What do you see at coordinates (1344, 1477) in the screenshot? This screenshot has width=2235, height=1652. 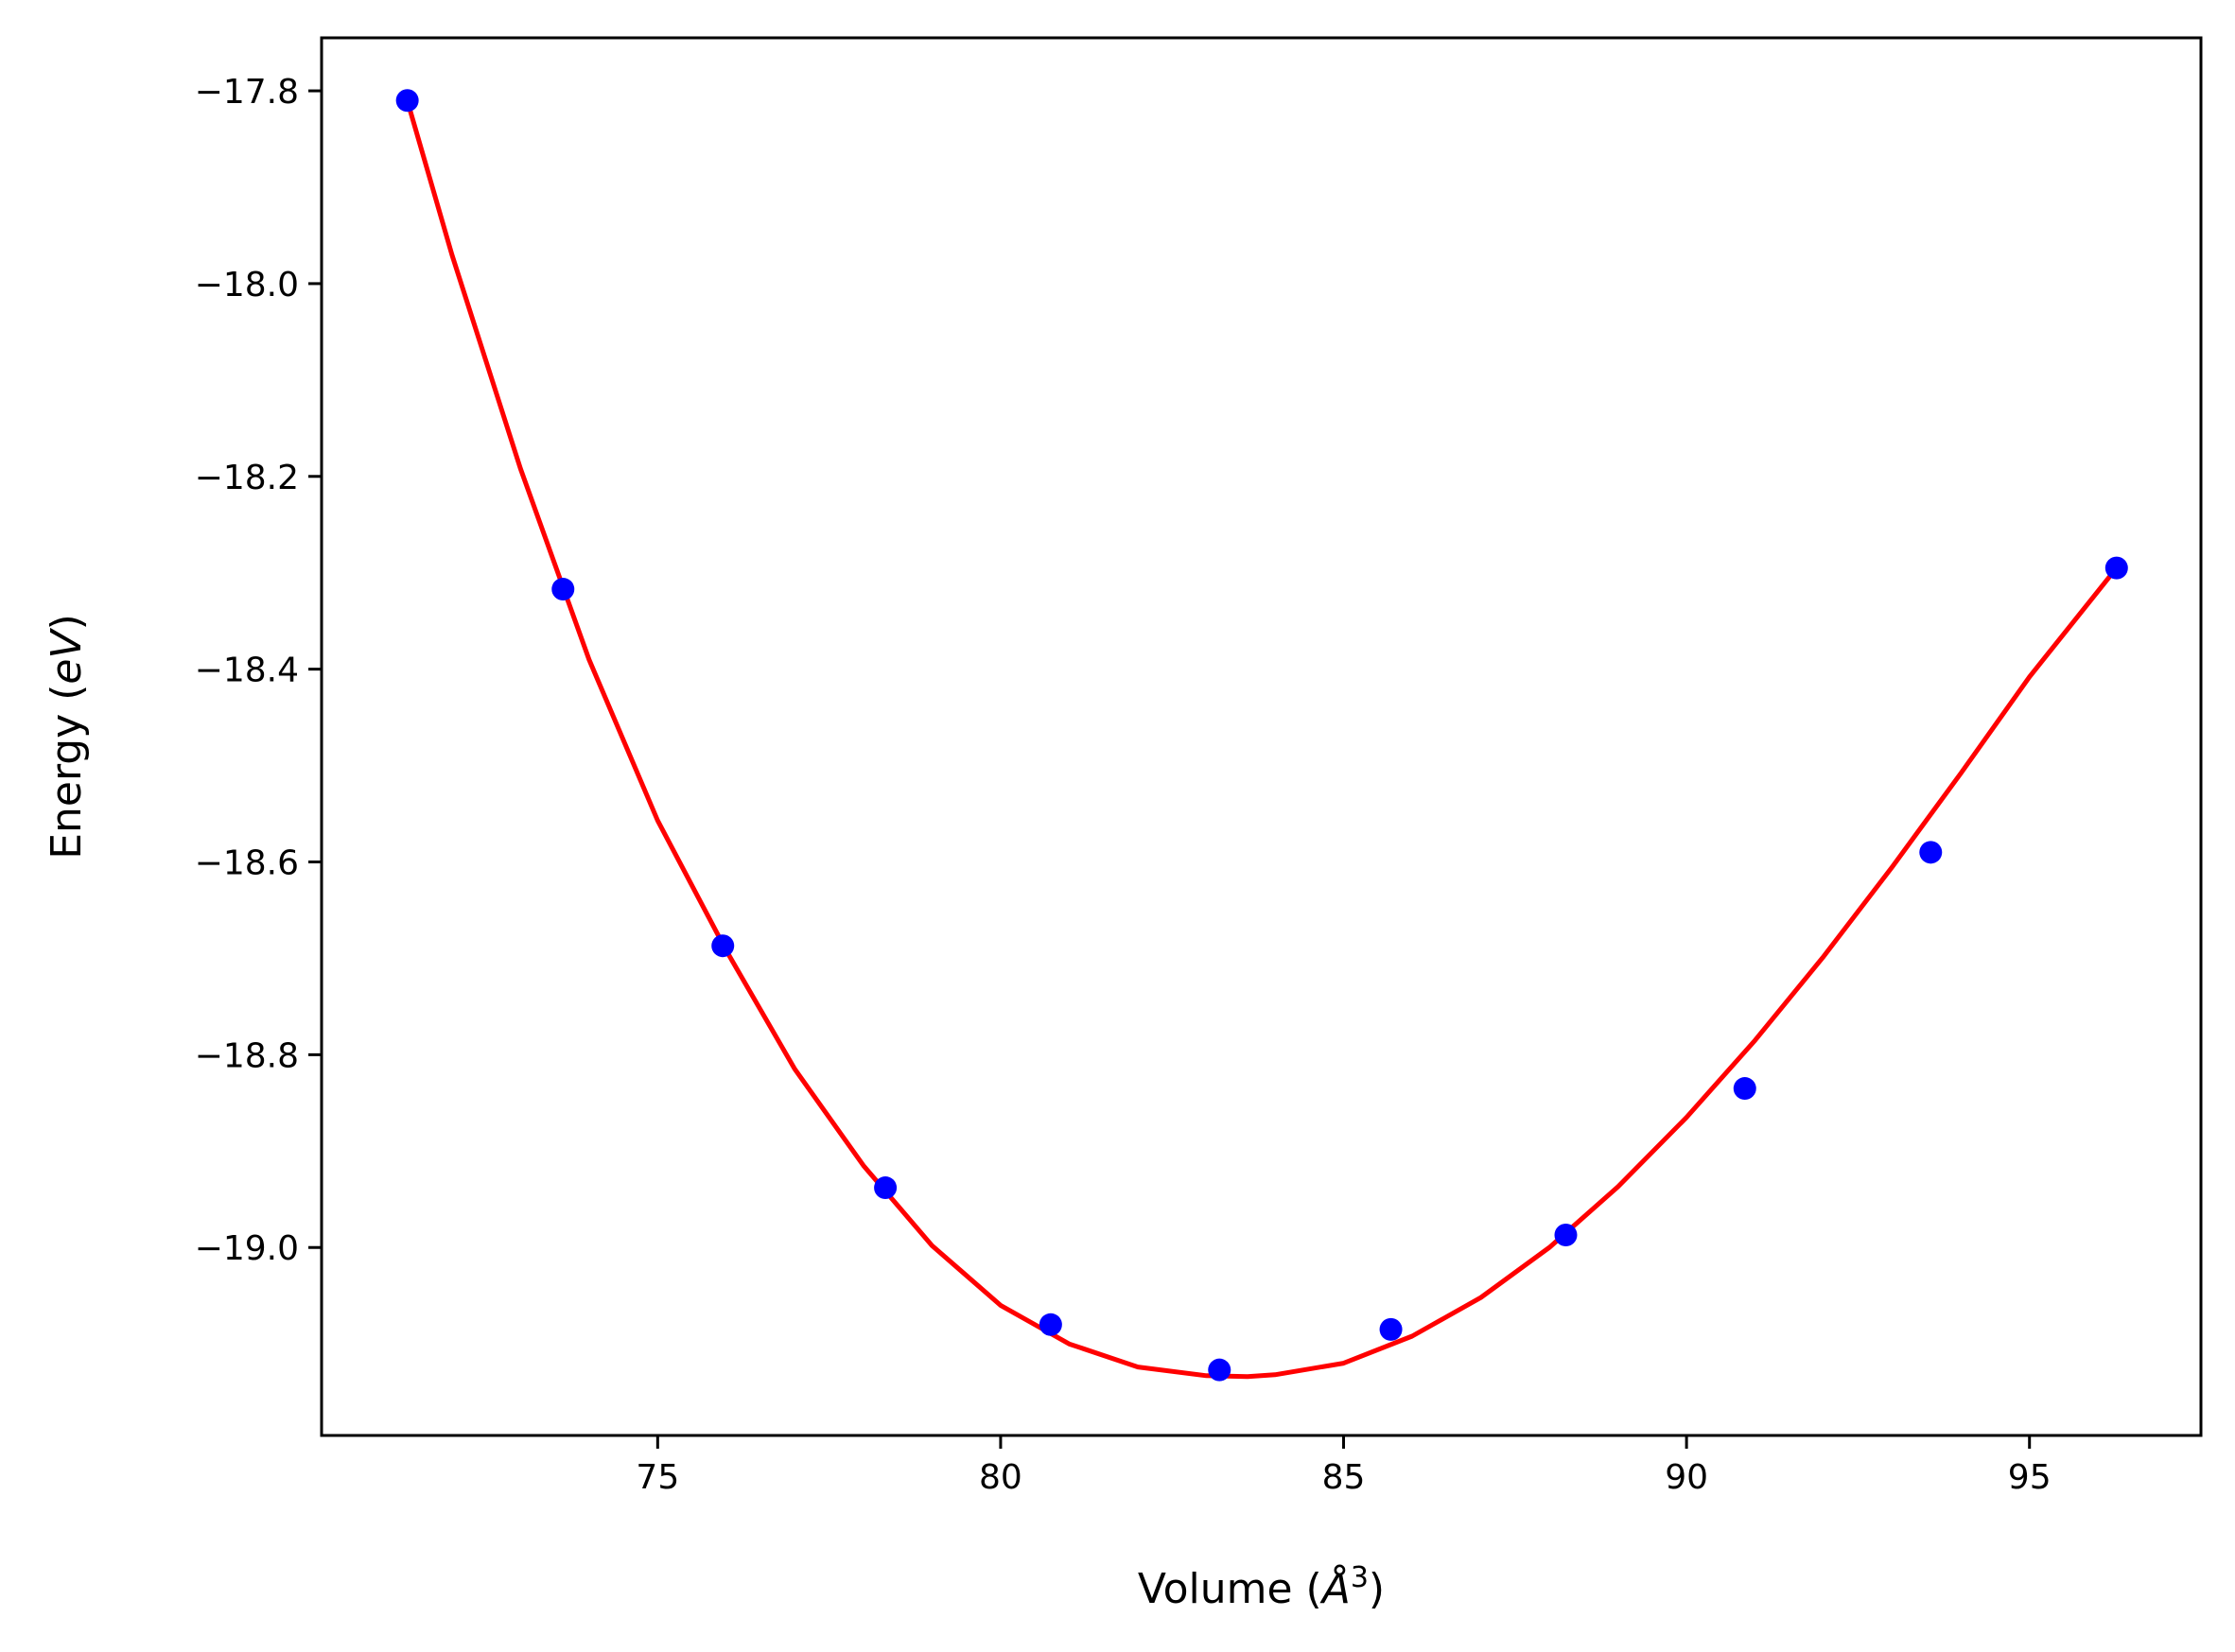 I see `x-tick-label: 85` at bounding box center [1344, 1477].